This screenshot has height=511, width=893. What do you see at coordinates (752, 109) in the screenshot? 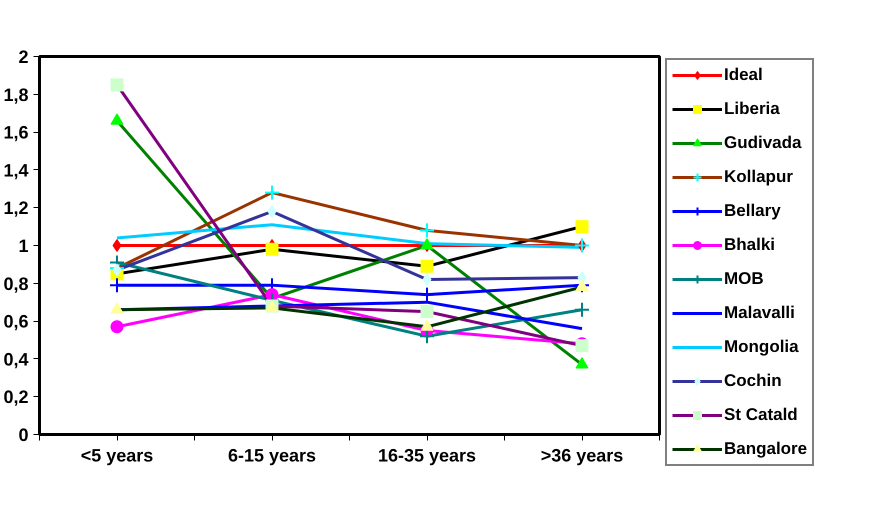
I see `legend-label: Liberia` at bounding box center [752, 109].